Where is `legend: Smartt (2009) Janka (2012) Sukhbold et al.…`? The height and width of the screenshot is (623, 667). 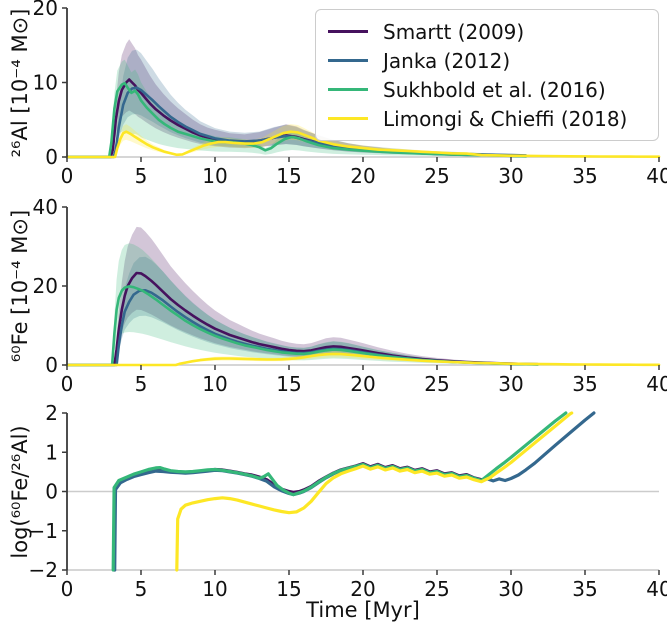 legend: Smartt (2009) Janka (2012) Sukhbold et al.… is located at coordinates (487, 75).